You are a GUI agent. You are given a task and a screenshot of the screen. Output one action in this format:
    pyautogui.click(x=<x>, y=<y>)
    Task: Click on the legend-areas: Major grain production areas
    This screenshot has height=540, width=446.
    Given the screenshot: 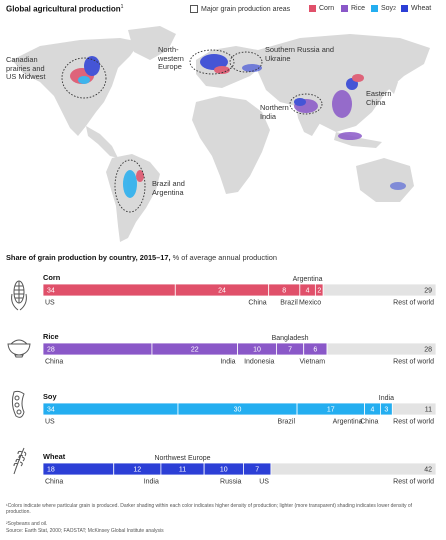 What is the action you would take?
    pyautogui.click(x=240, y=9)
    